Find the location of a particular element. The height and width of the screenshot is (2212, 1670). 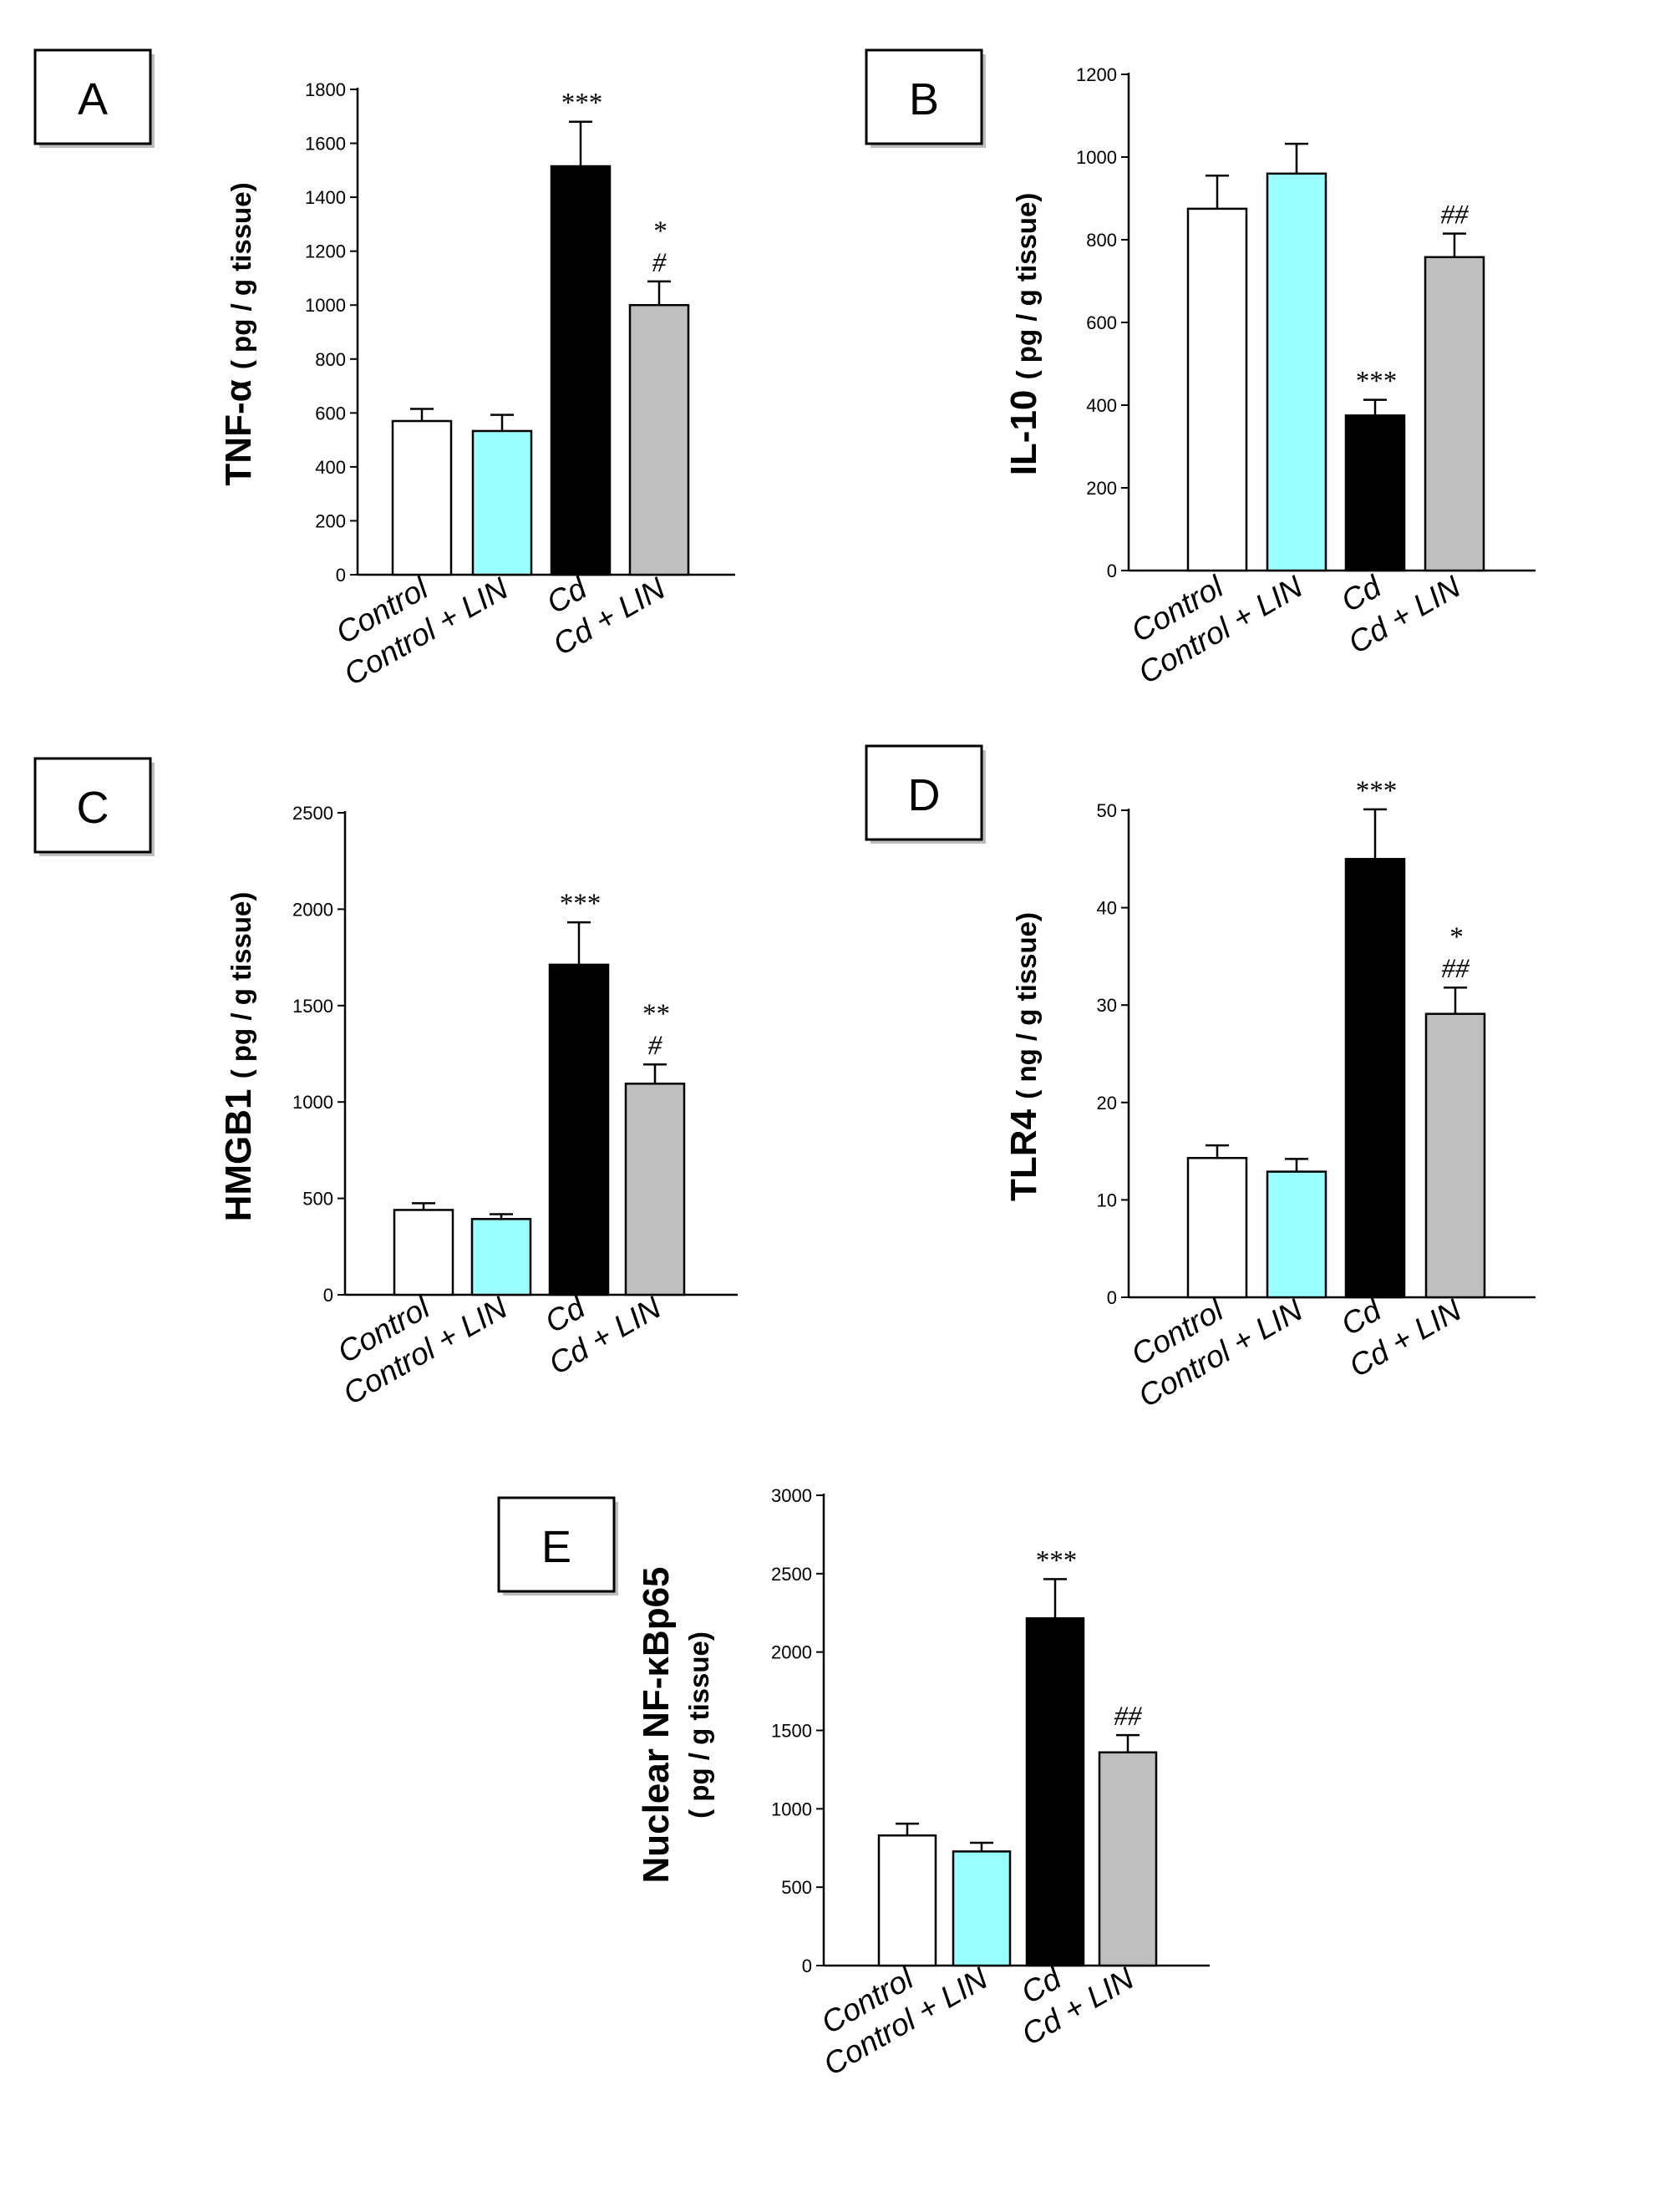

y-tick-label: 1400 is located at coordinates (325, 197).